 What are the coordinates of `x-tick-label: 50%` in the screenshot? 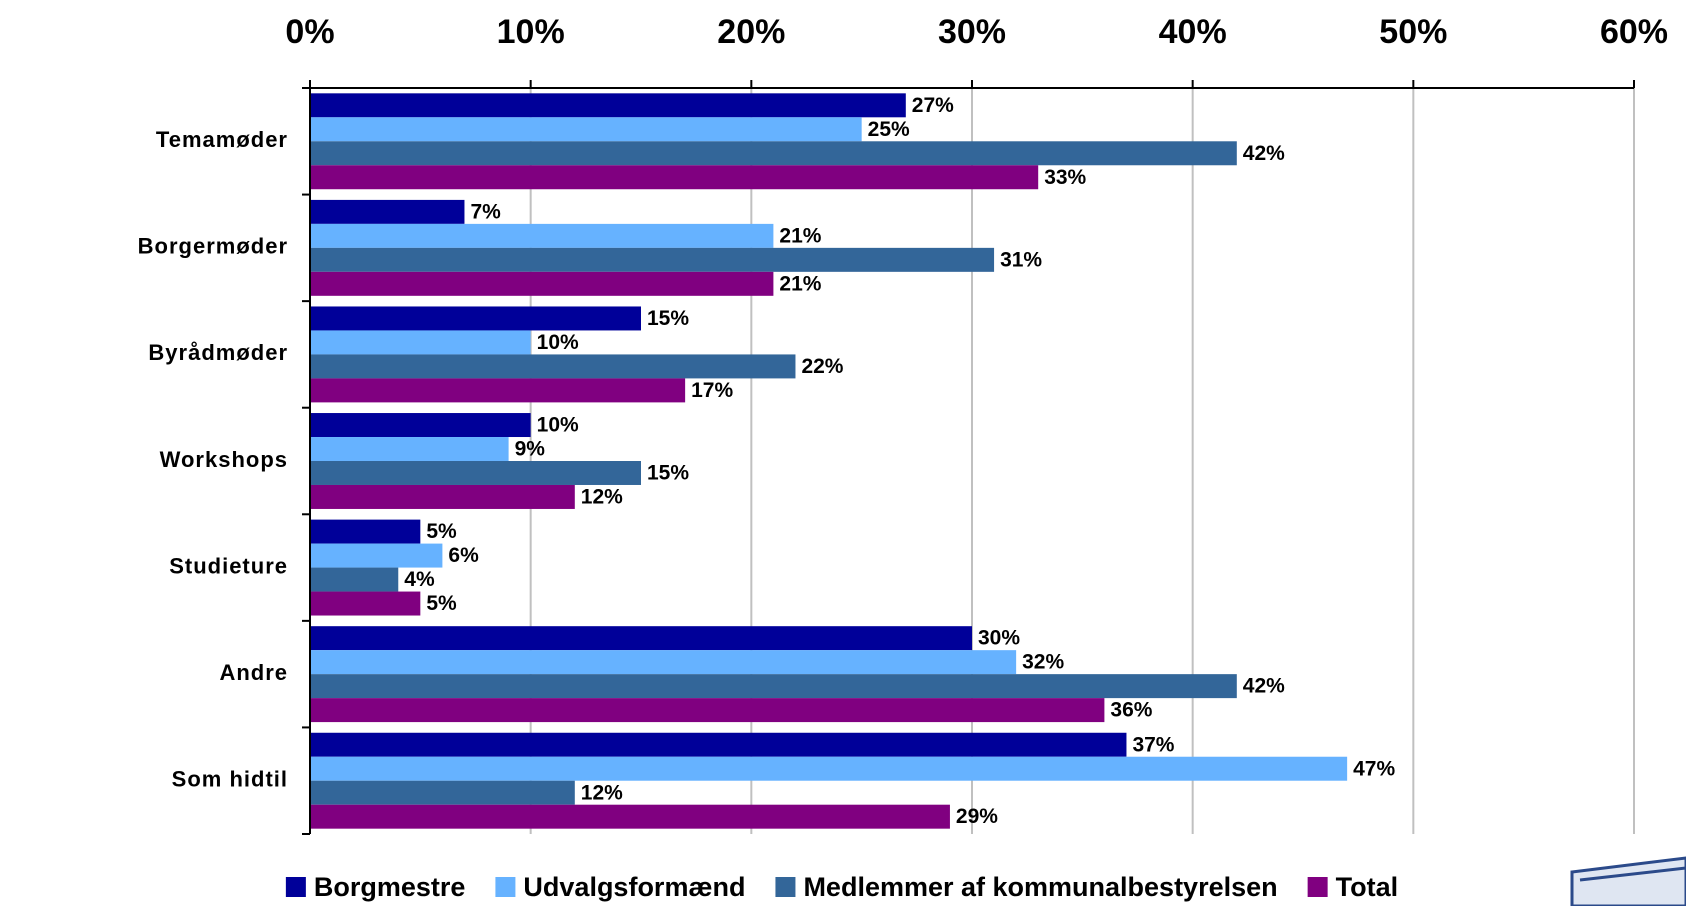 It's located at (1413, 32).